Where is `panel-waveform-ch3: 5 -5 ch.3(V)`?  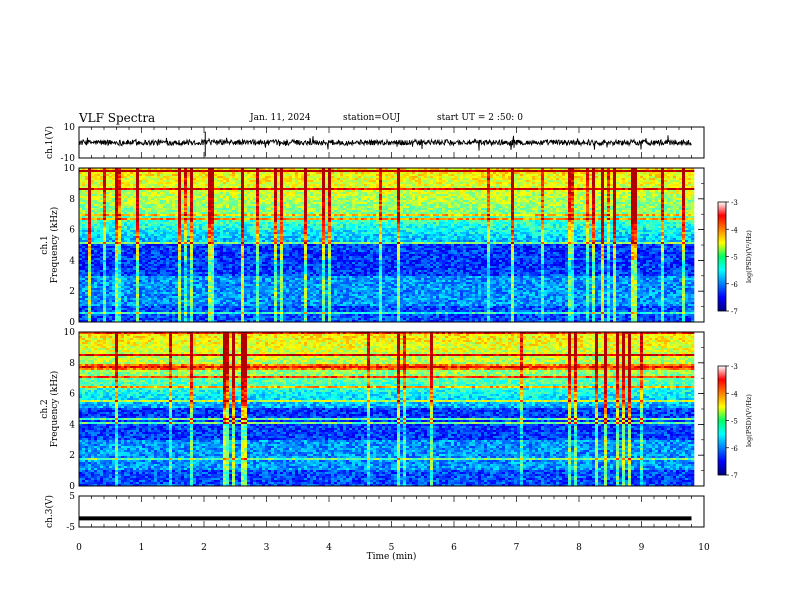 panel-waveform-ch3: 5 -5 ch.3(V) is located at coordinates (374, 512).